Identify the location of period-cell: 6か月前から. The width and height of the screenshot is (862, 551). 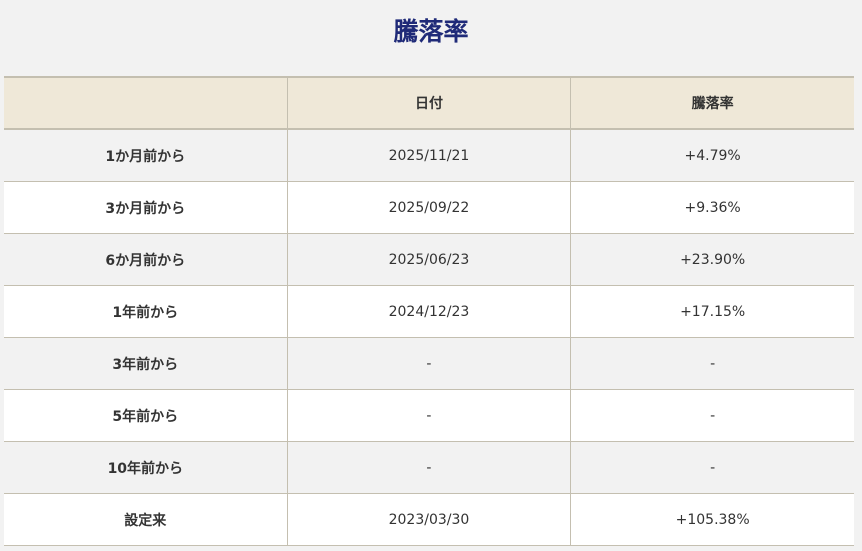
(146, 259).